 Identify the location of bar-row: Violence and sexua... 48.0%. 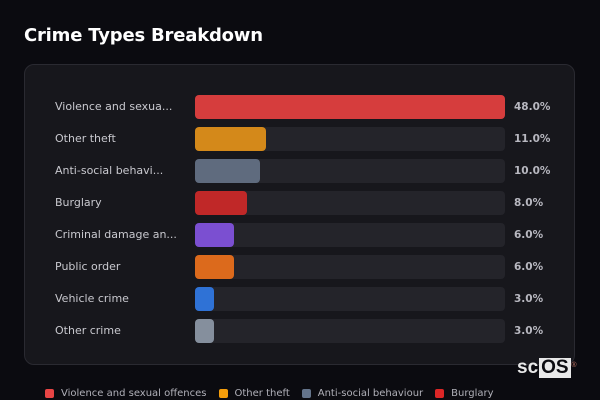
(299, 107).